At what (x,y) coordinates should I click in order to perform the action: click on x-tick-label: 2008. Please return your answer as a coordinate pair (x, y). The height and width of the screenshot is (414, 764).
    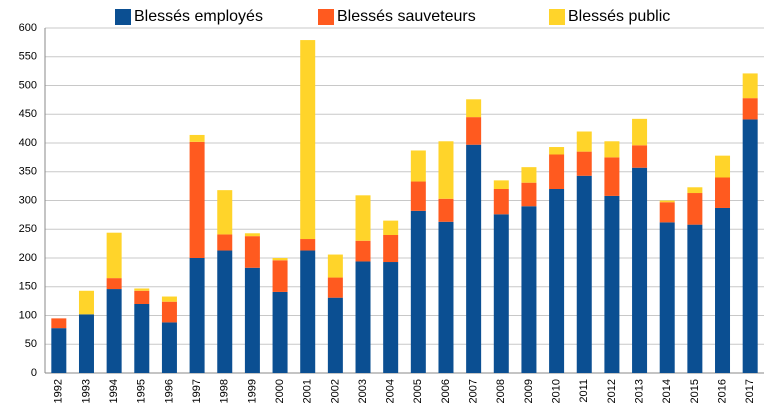
    Looking at the image, I should click on (501, 391).